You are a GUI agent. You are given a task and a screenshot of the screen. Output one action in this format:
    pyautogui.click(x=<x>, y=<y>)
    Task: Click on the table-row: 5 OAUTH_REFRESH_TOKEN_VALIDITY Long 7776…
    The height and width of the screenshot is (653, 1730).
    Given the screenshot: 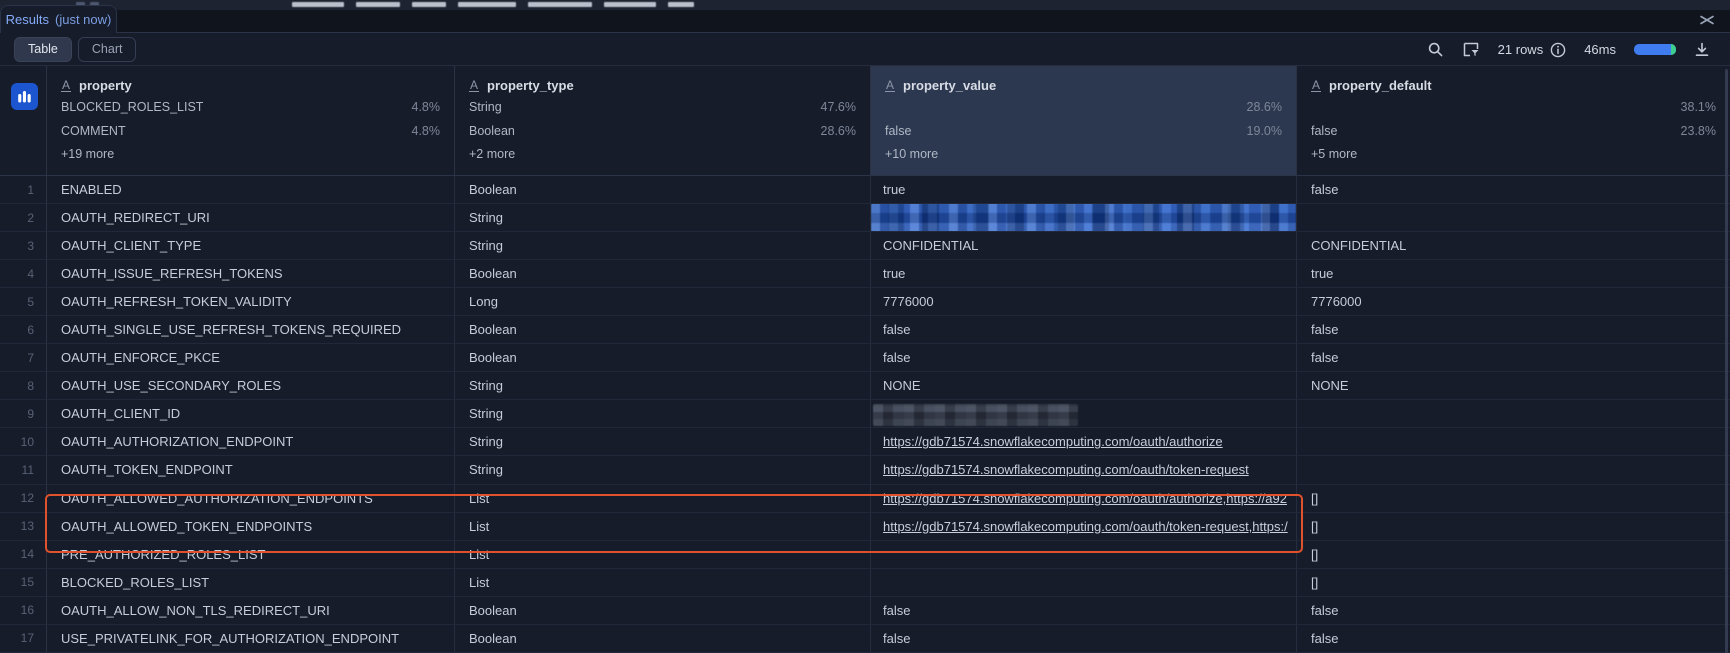 What is the action you would take?
    pyautogui.click(x=865, y=302)
    